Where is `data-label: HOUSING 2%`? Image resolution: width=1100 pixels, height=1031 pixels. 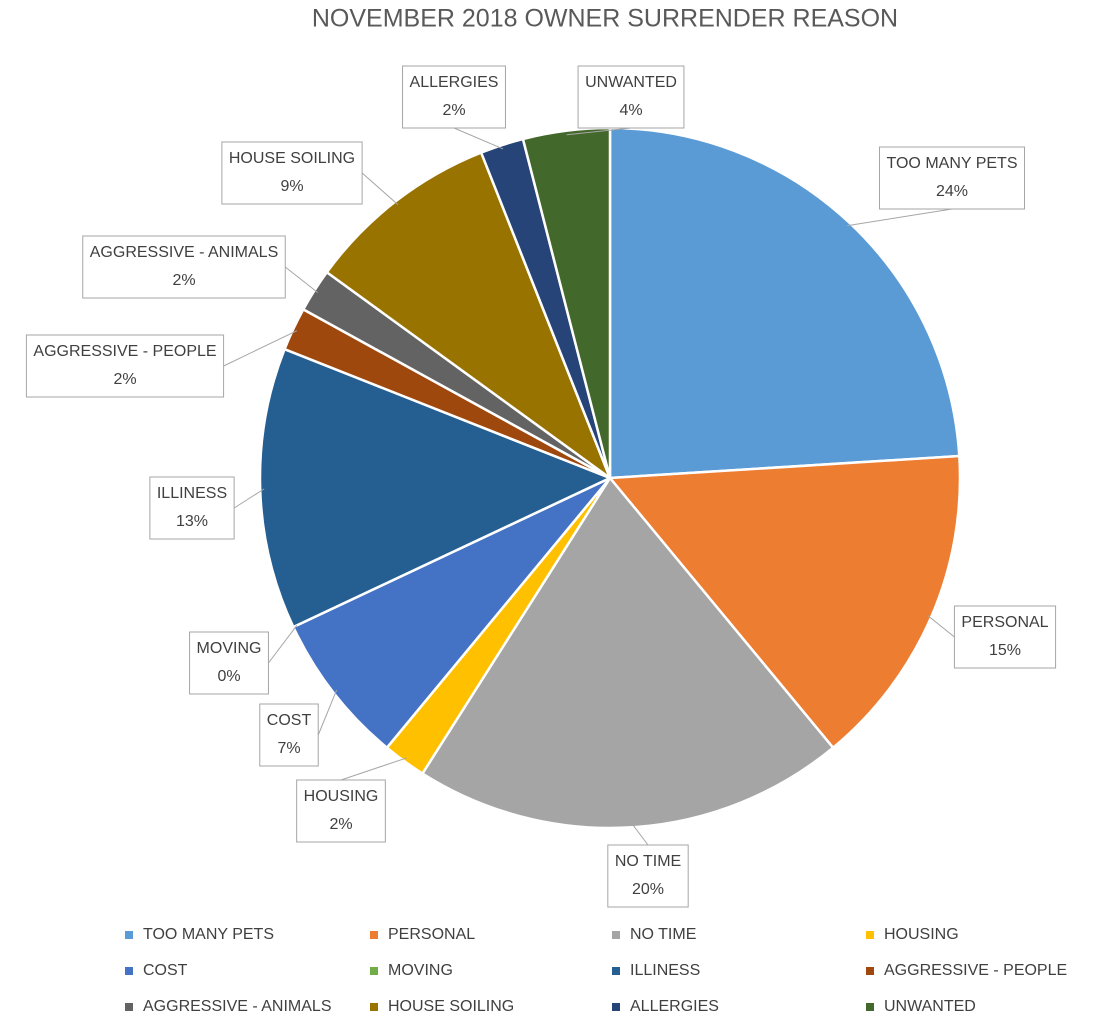 data-label: HOUSING 2% is located at coordinates (341, 811).